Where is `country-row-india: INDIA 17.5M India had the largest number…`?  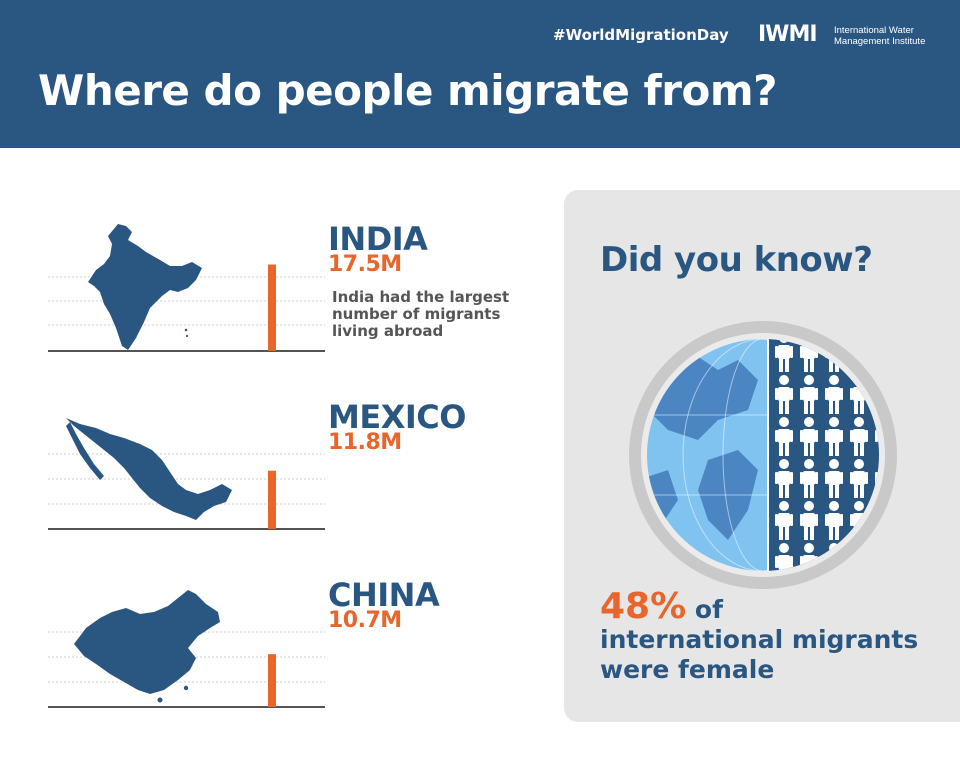 country-row-india: INDIA 17.5M India had the largest number… is located at coordinates (270, 280).